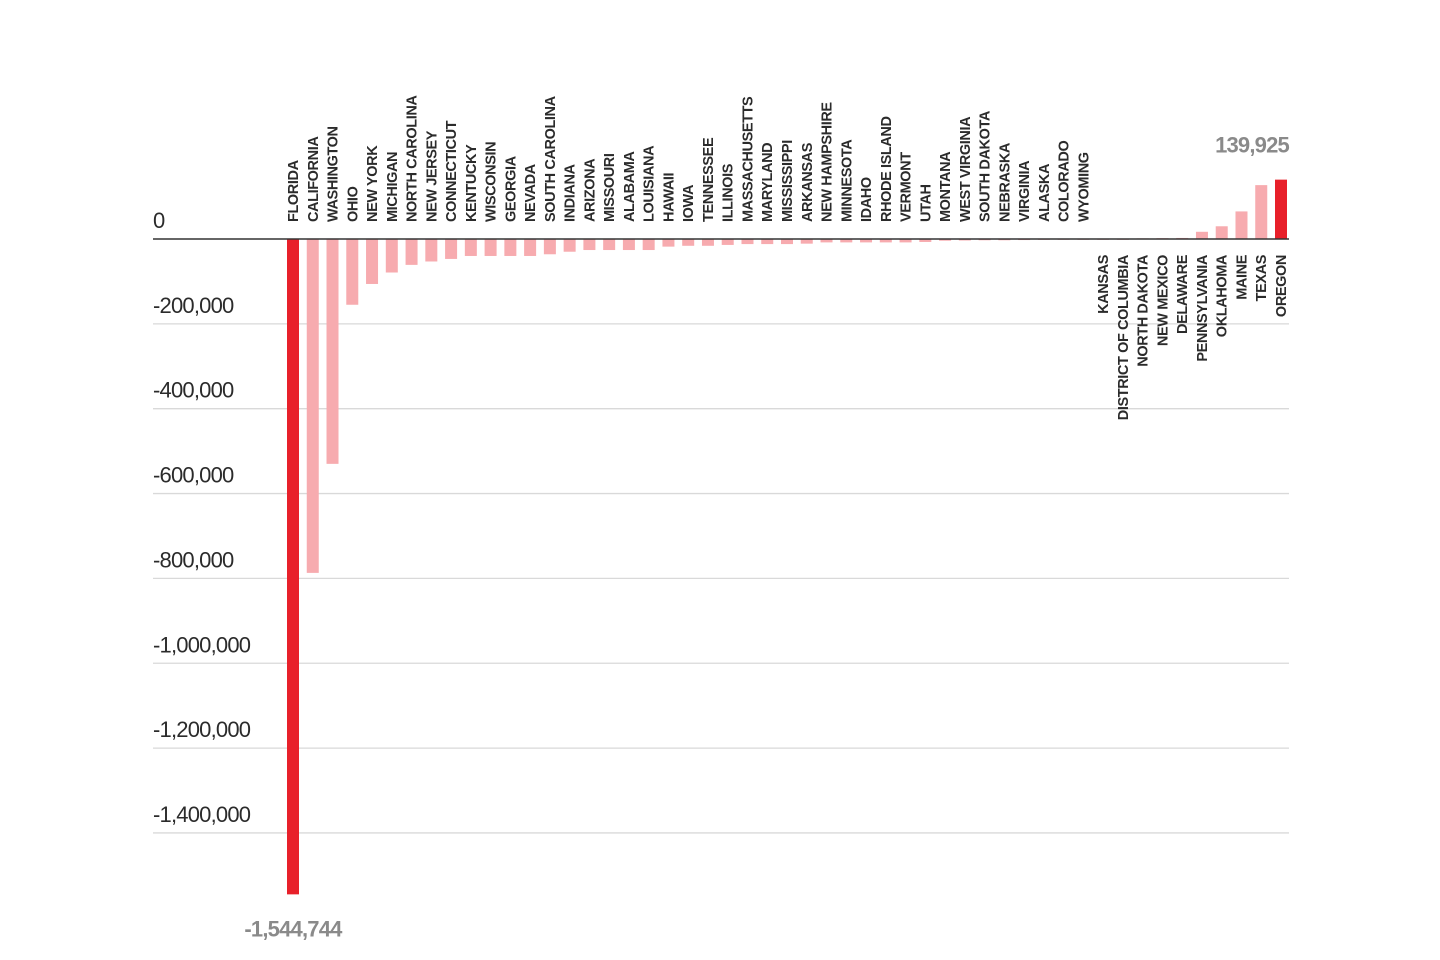  I want to click on bar-oregon, so click(1281, 209).